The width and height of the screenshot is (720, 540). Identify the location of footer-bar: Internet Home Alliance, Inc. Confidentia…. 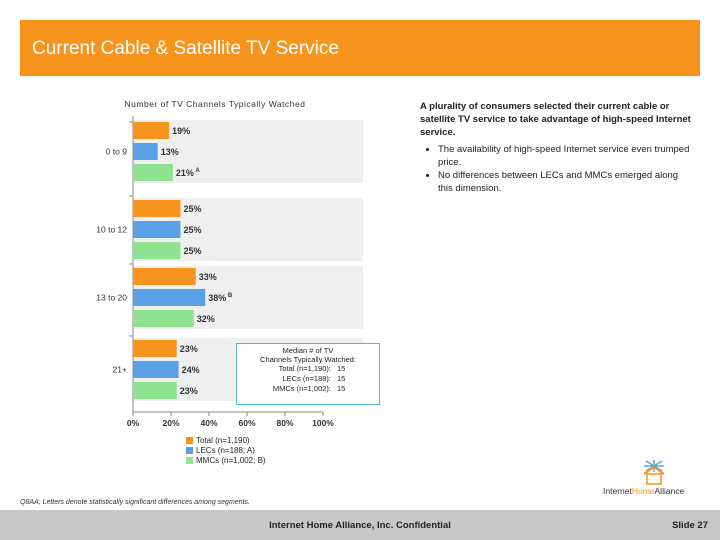
(360, 525).